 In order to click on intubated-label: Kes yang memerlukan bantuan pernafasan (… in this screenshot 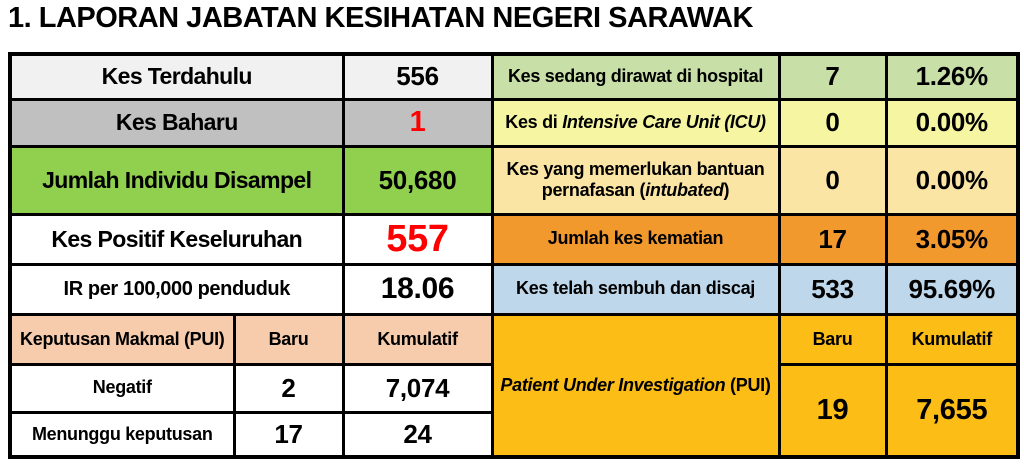, I will do `click(635, 180)`.